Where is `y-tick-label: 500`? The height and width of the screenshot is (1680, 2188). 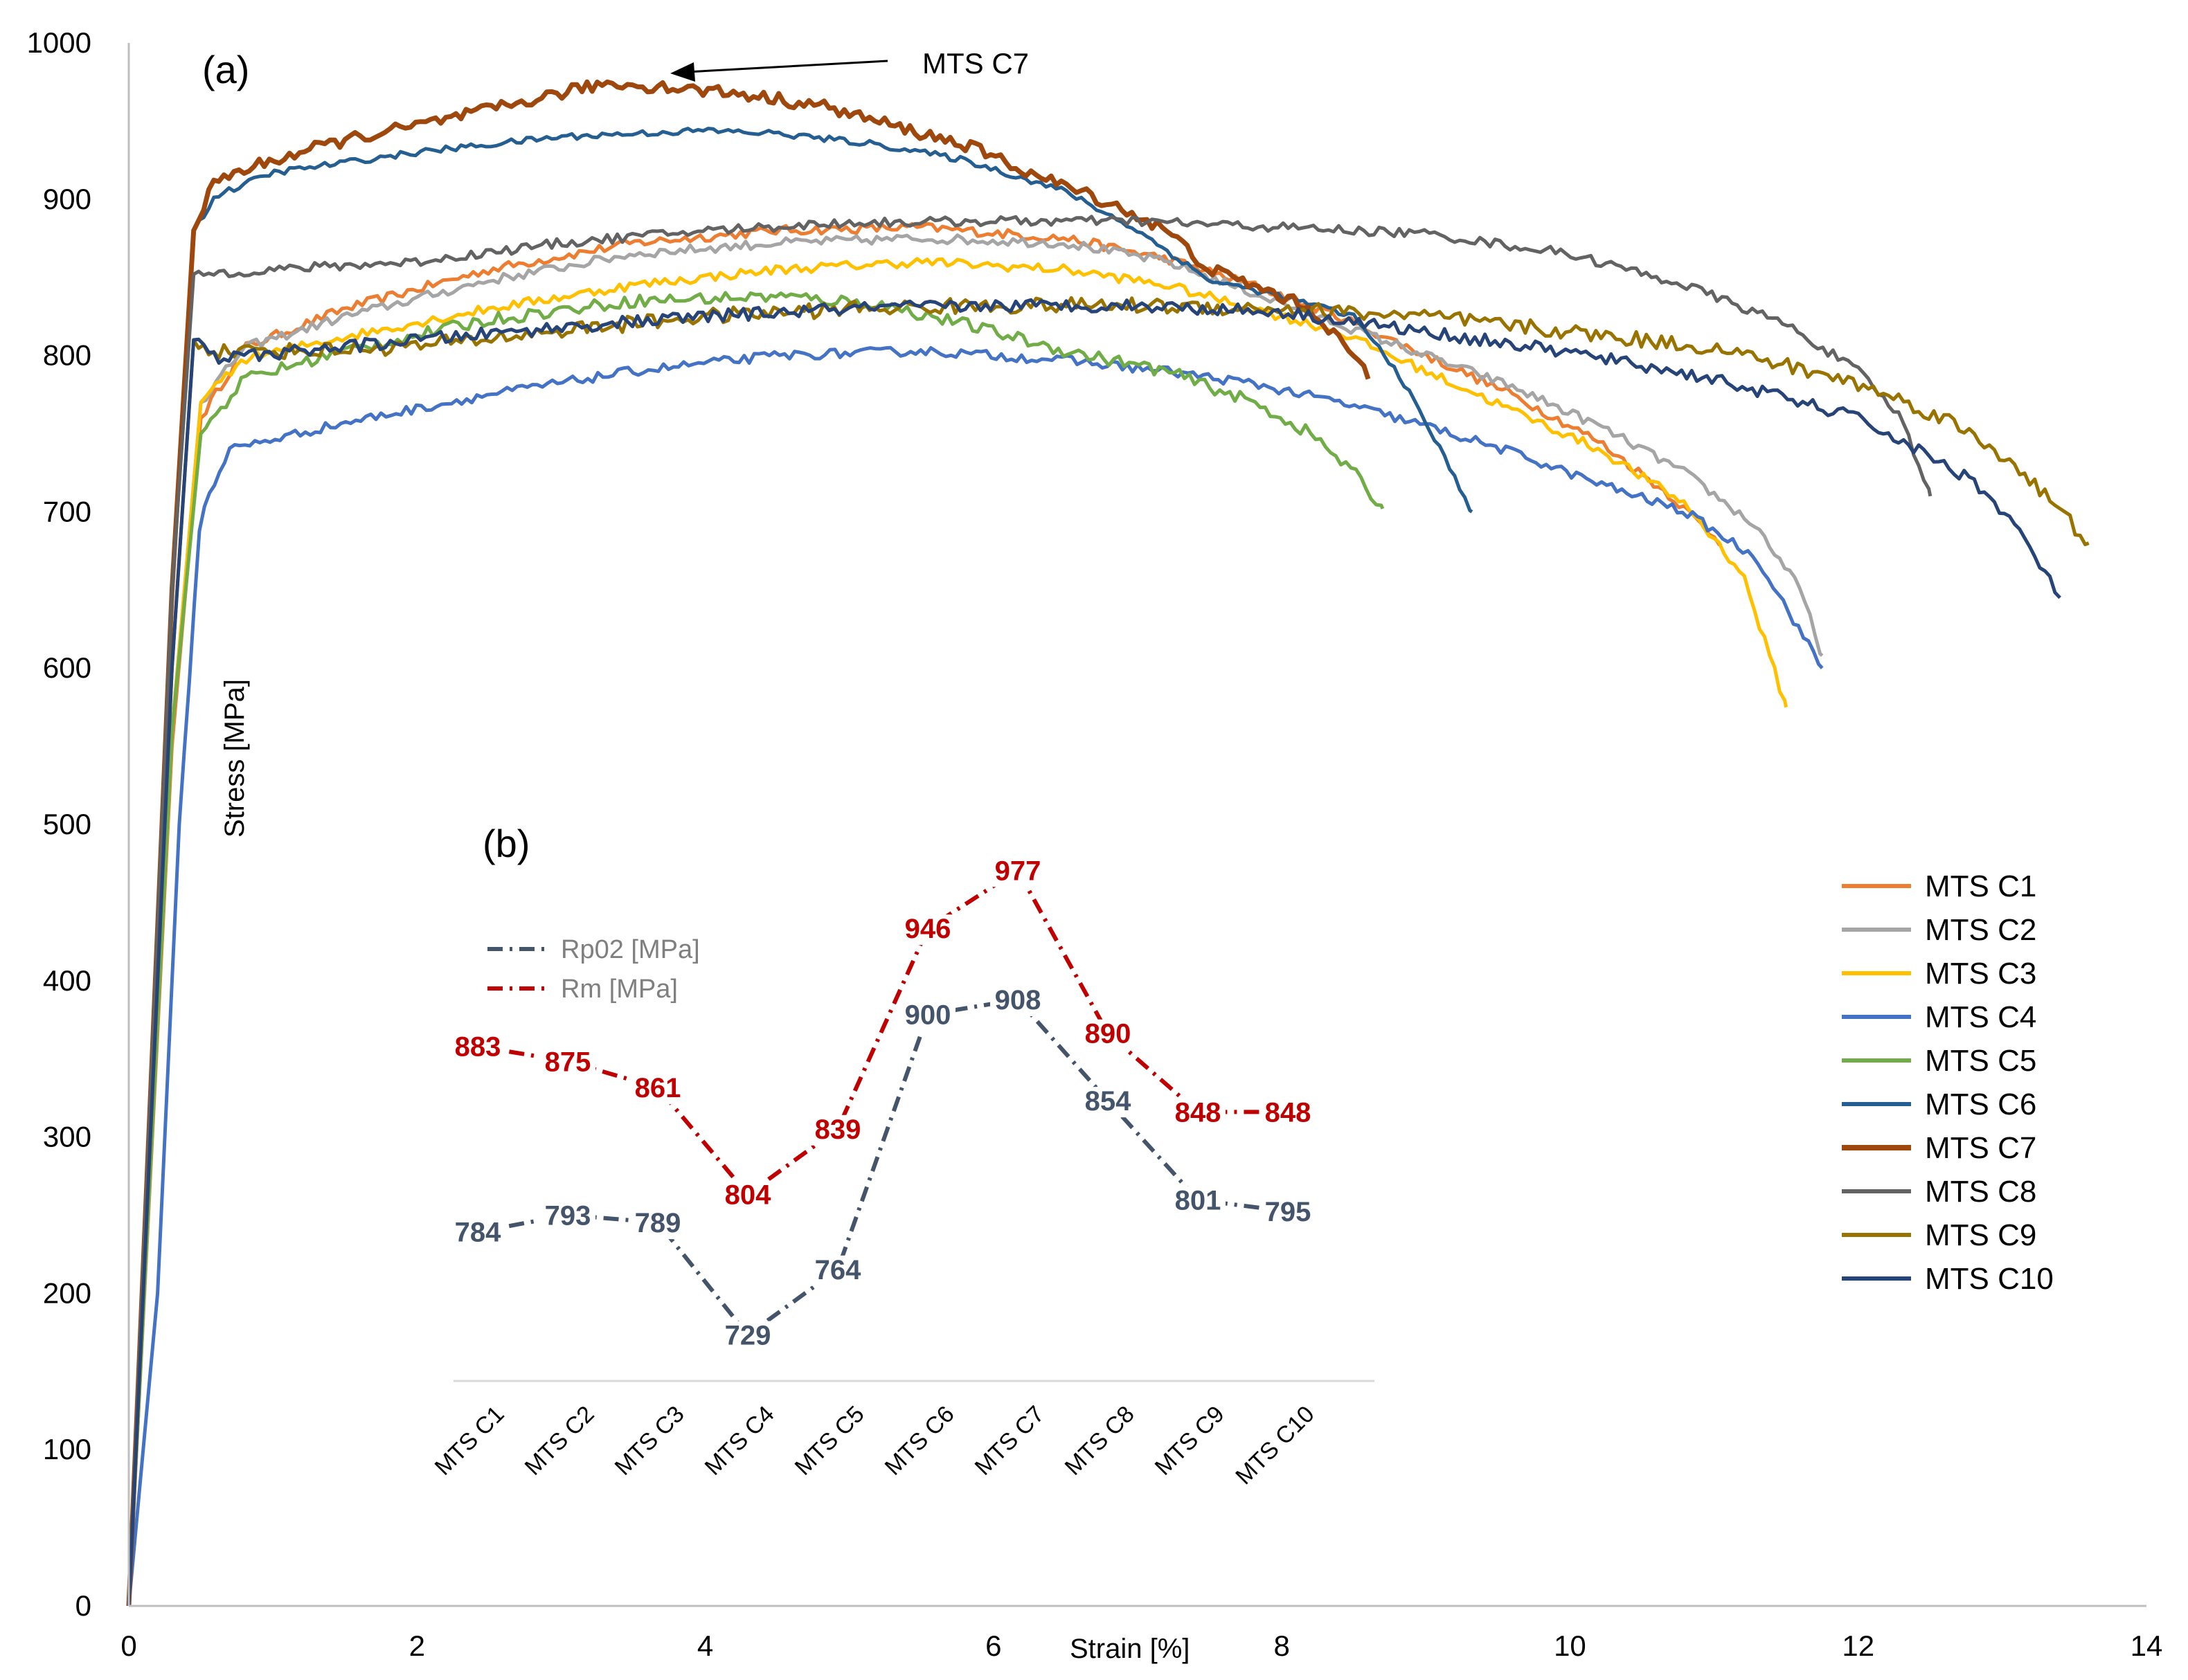 y-tick-label: 500 is located at coordinates (67, 824).